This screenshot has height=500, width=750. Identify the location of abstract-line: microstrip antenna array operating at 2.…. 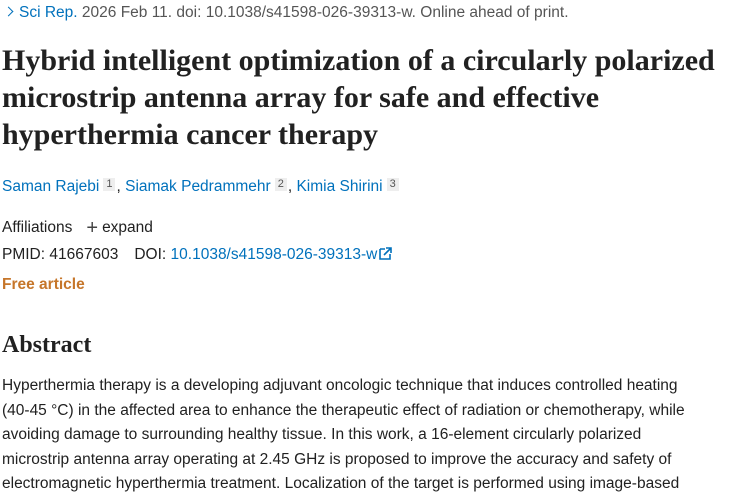
(337, 459).